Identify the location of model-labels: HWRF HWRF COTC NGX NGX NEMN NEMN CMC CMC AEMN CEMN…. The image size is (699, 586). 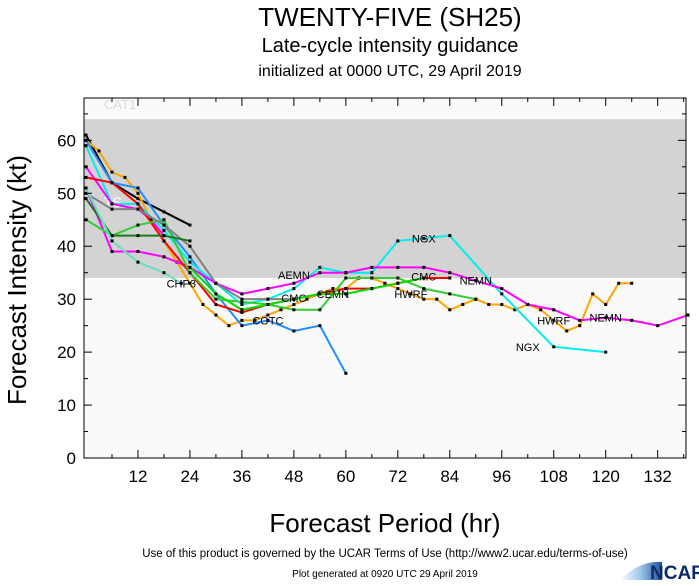
(394, 293).